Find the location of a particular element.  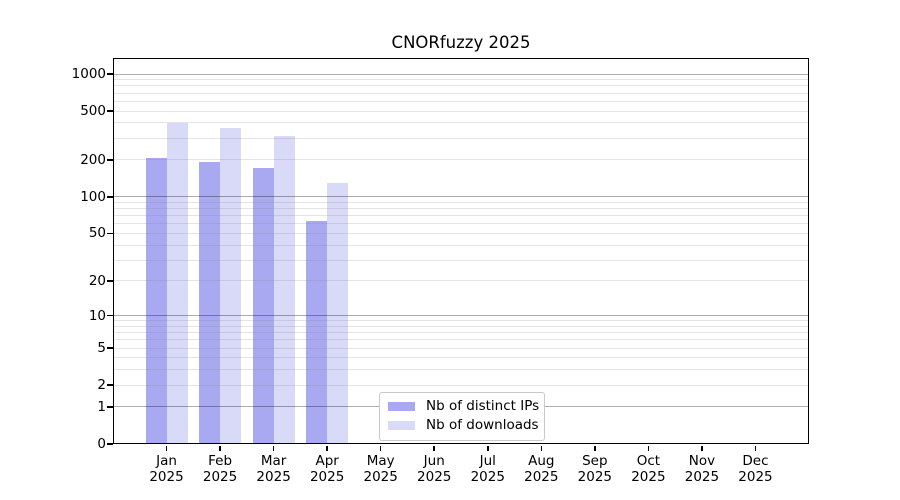

y-tick-label: 5 is located at coordinates (101, 348).